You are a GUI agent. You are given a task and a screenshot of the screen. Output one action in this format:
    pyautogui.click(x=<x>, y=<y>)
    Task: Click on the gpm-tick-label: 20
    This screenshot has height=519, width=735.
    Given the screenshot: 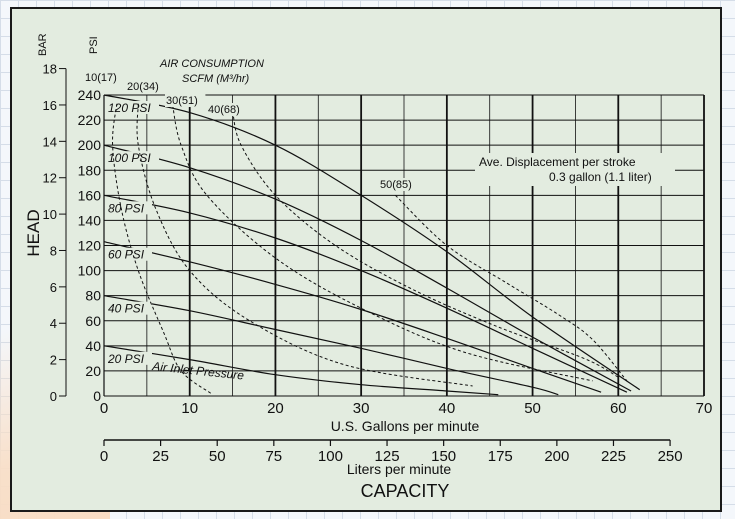 What is the action you would take?
    pyautogui.click(x=275, y=408)
    